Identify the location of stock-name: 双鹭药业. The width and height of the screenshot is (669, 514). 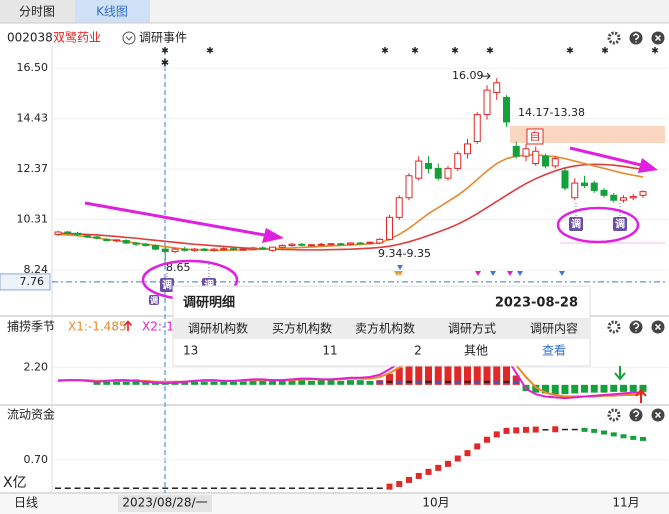
(77, 37).